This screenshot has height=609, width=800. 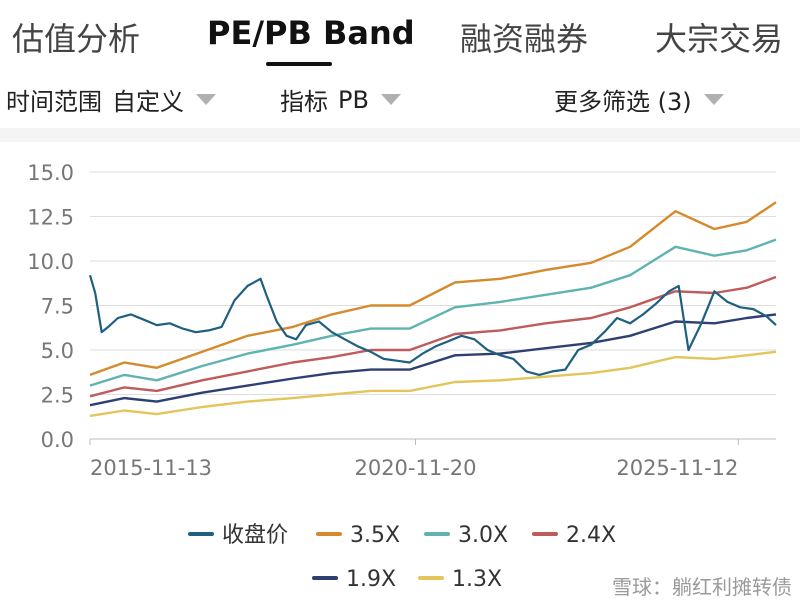 What do you see at coordinates (54, 102) in the screenshot?
I see `time-range-label: 时间范围` at bounding box center [54, 102].